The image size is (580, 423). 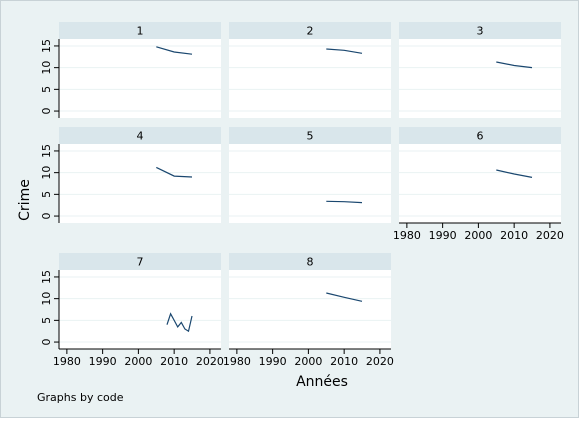 I want to click on panel-title: 8, so click(x=310, y=262).